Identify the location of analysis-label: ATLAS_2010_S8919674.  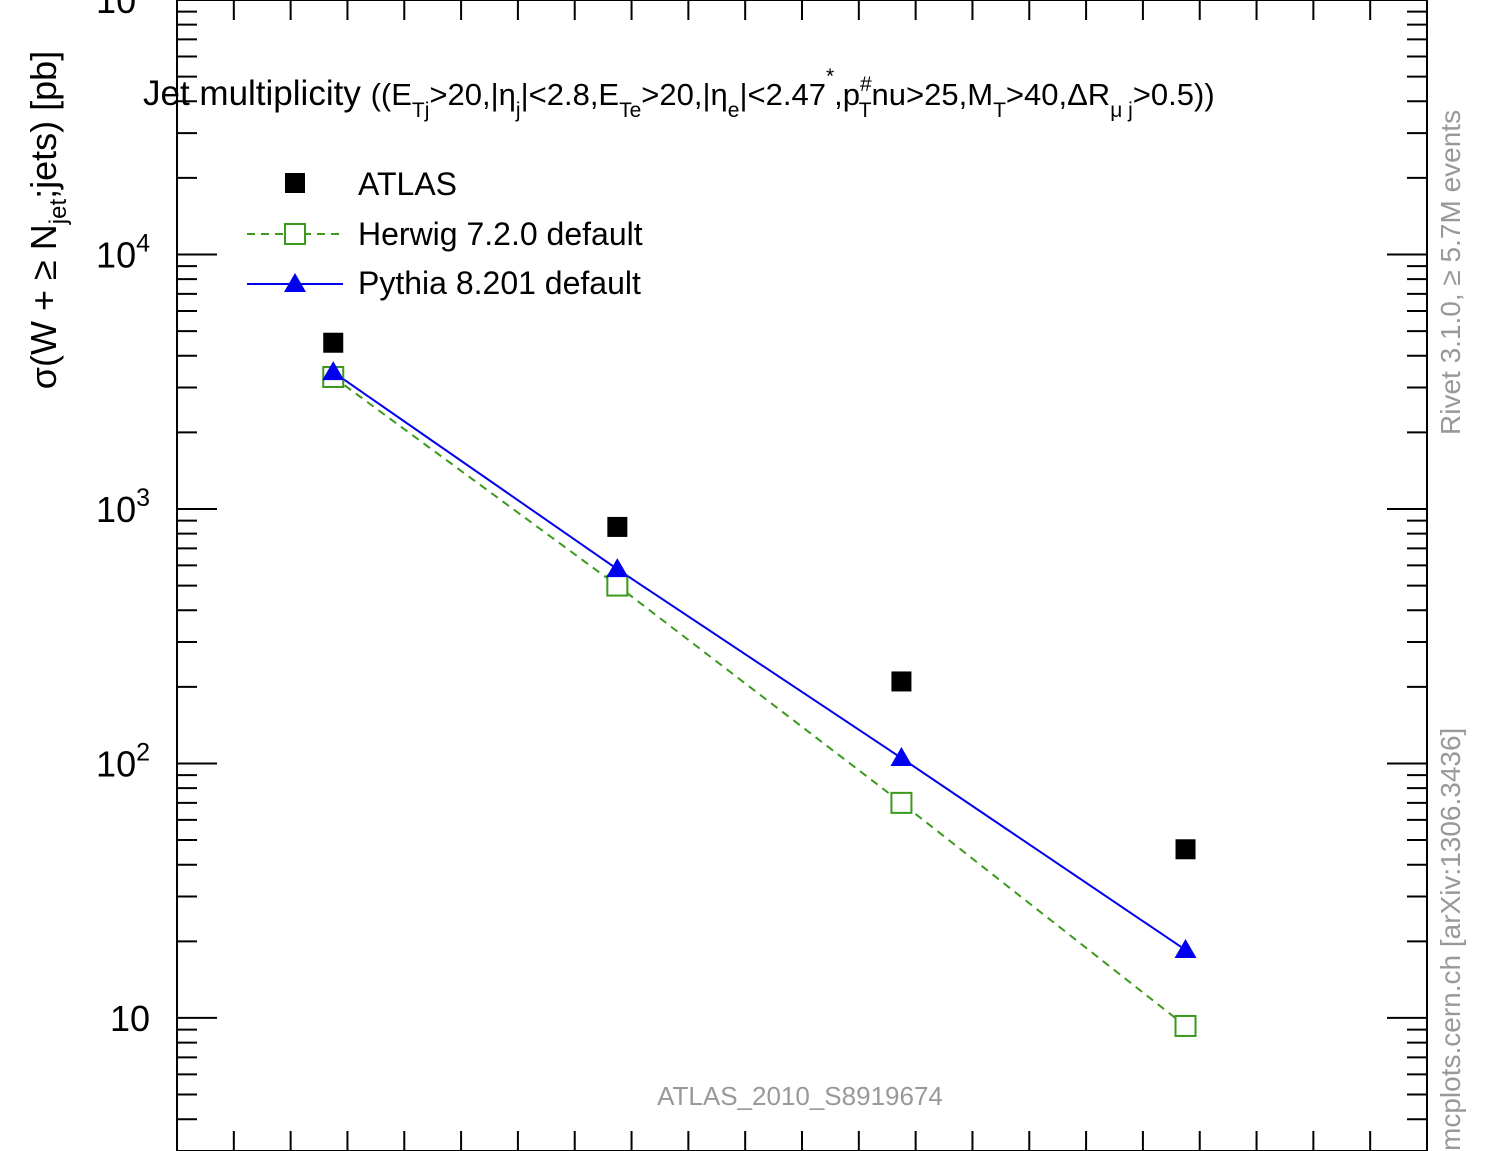
(800, 1096).